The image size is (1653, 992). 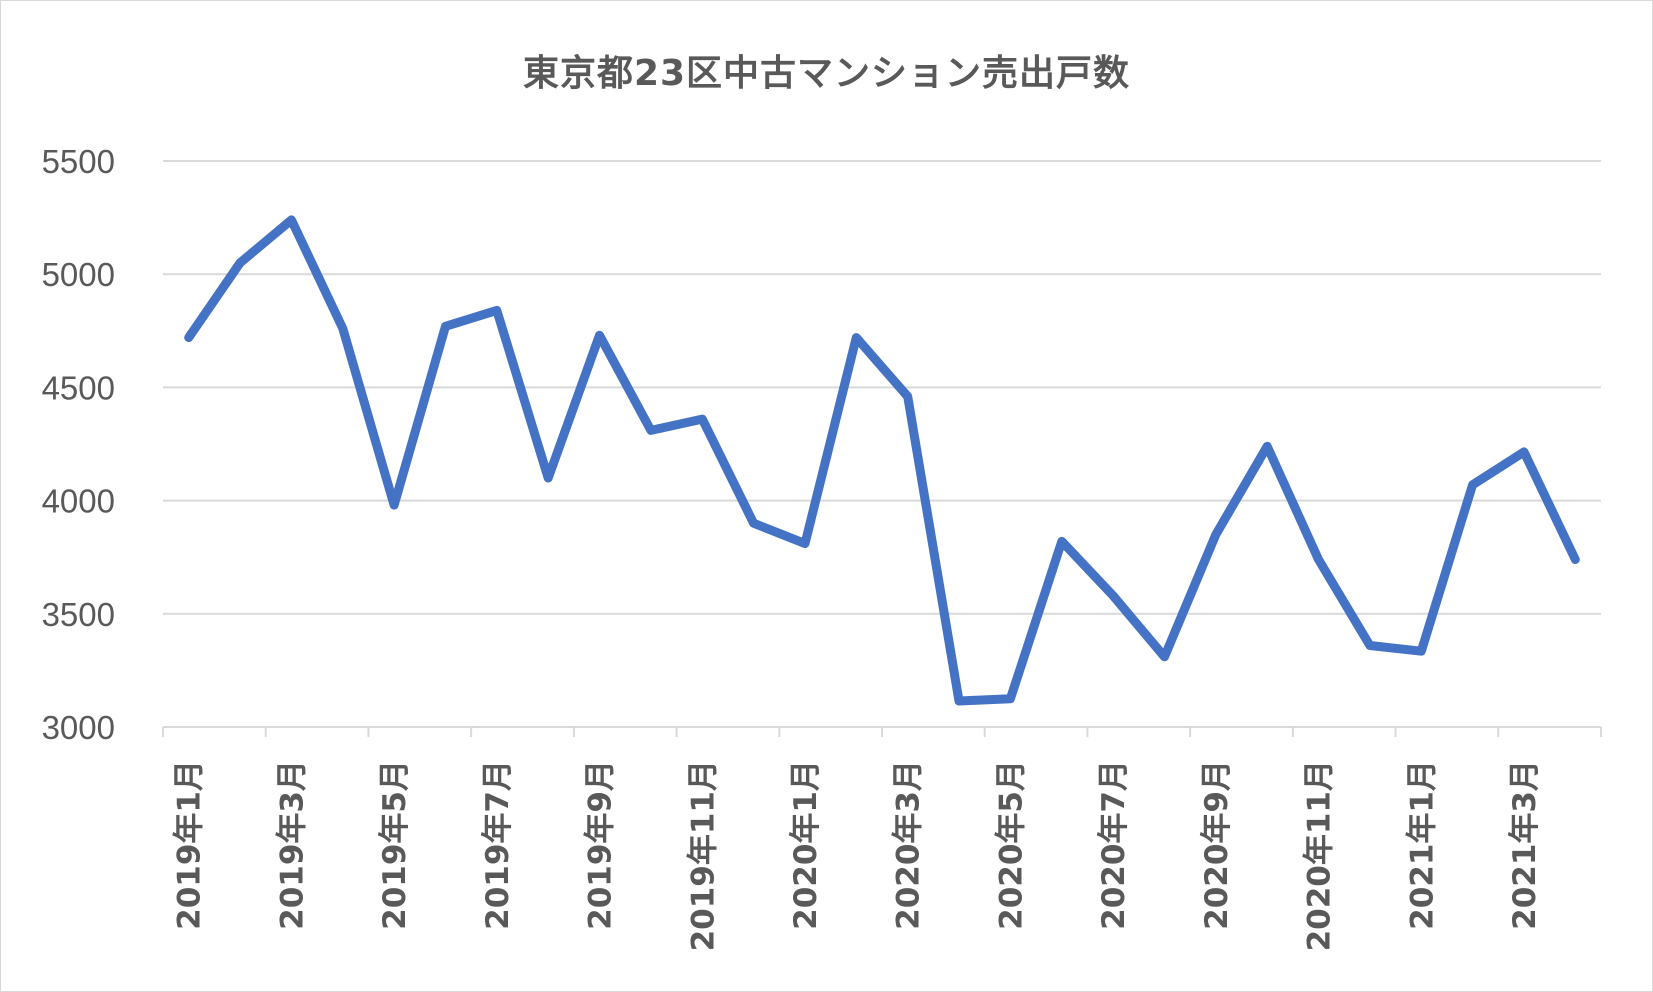 I want to click on x-tick-label: 2019年3月, so click(x=292, y=845).